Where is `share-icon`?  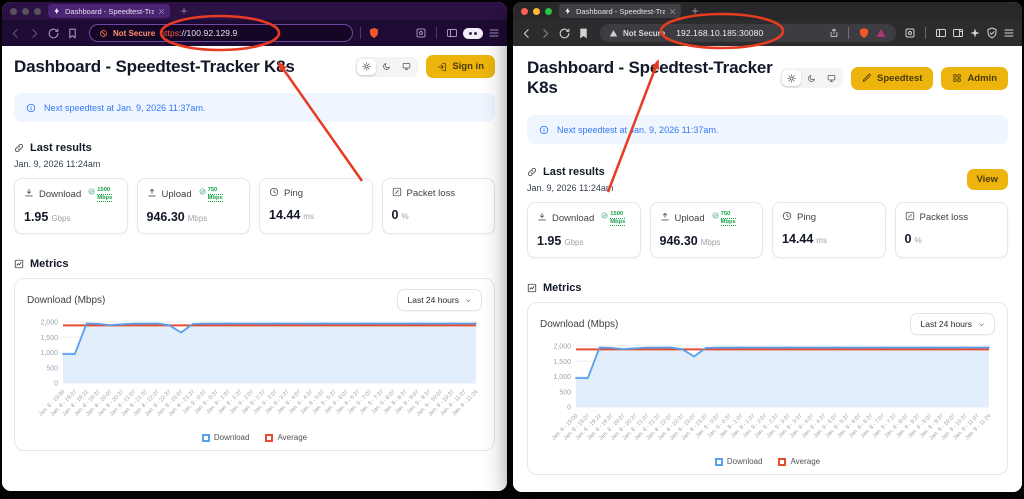
share-icon is located at coordinates (834, 33).